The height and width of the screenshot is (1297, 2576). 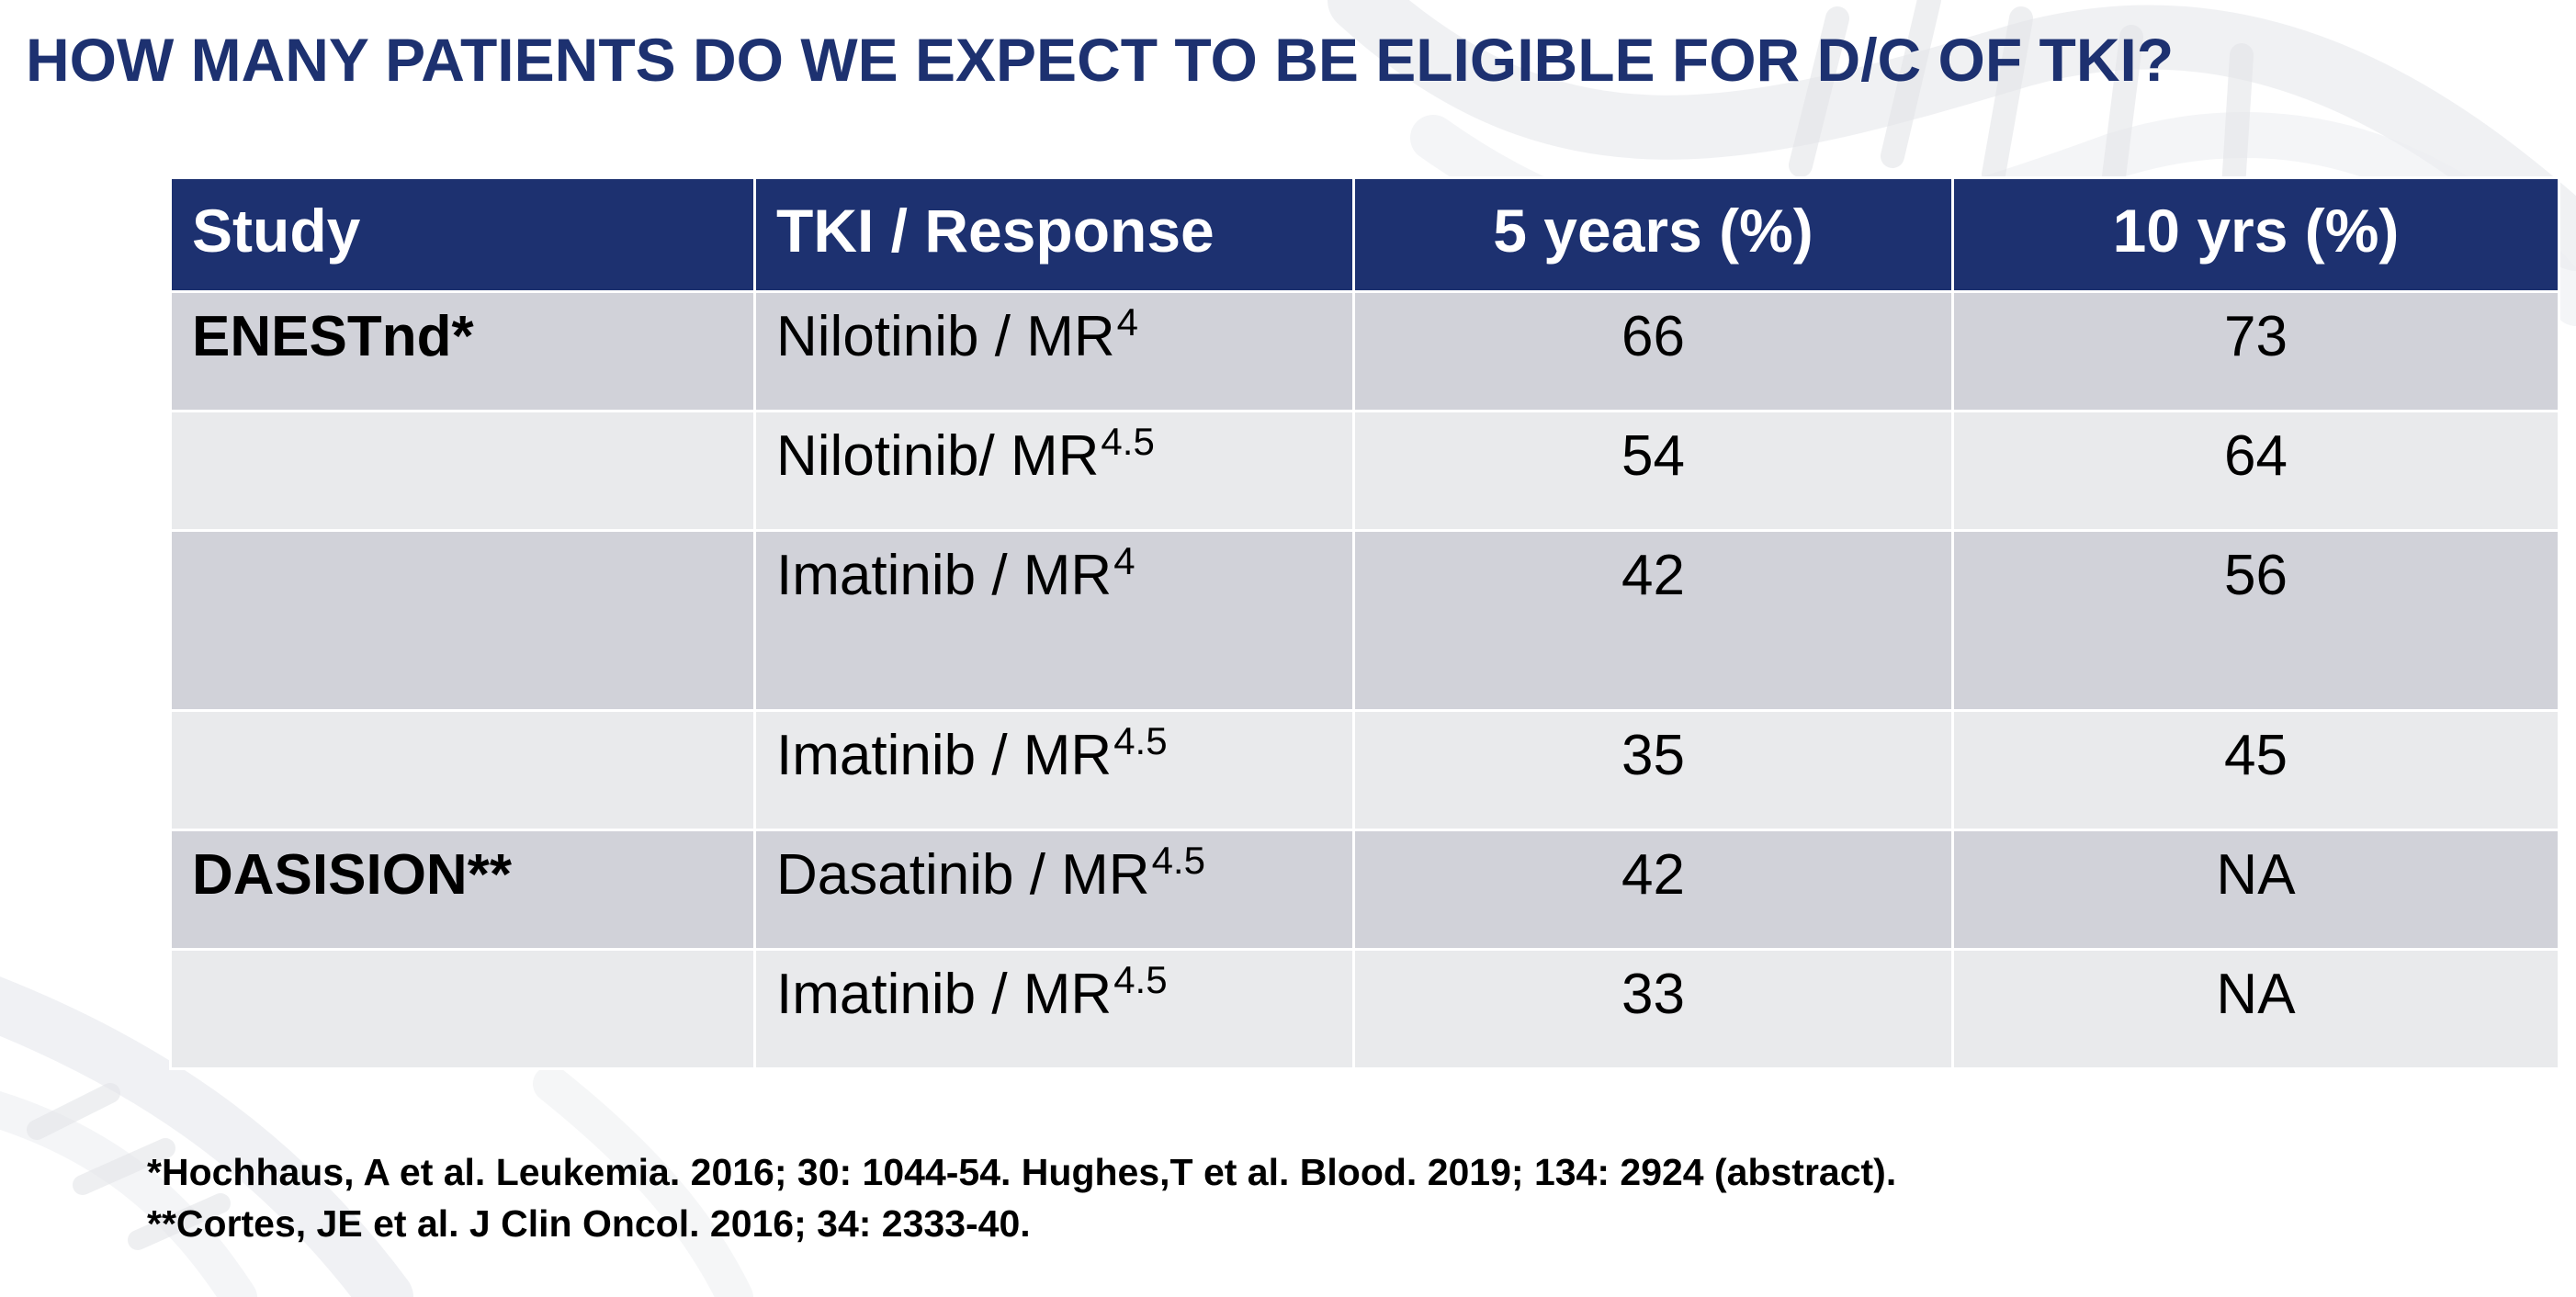 What do you see at coordinates (1054, 620) in the screenshot?
I see `tki-response-cell: Imatinib / MR4` at bounding box center [1054, 620].